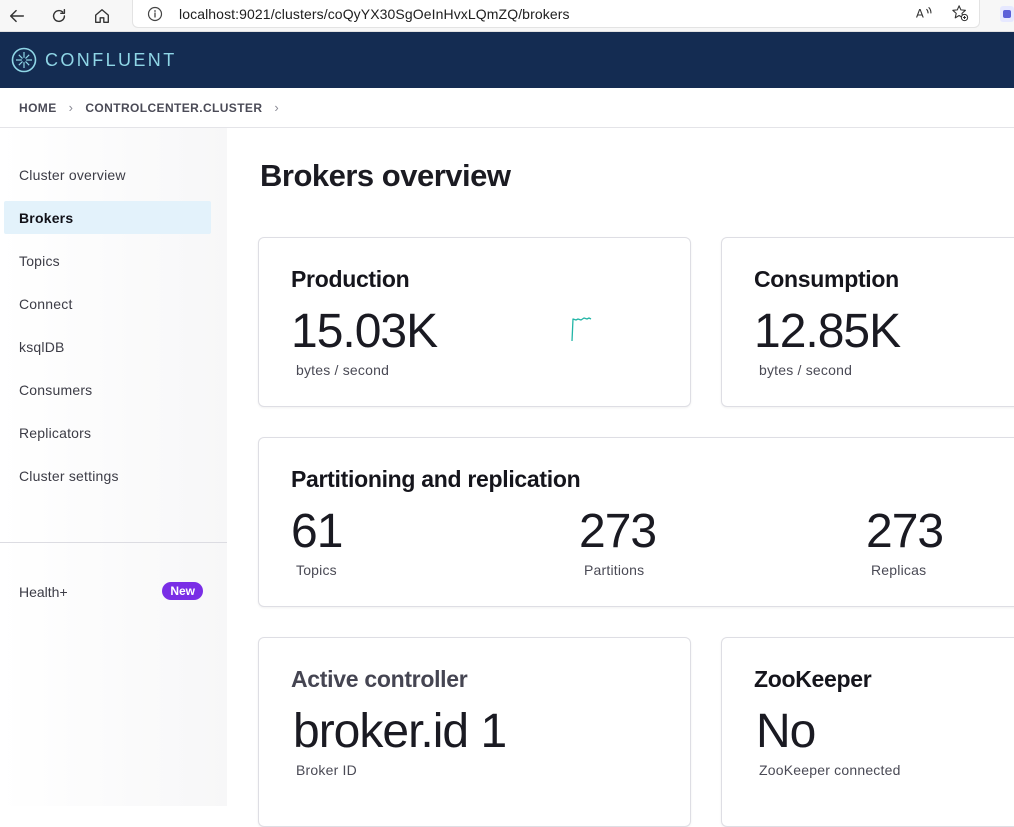 The height and width of the screenshot is (827, 1014). I want to click on sidebar-item-replicators: Replicators, so click(55, 432).